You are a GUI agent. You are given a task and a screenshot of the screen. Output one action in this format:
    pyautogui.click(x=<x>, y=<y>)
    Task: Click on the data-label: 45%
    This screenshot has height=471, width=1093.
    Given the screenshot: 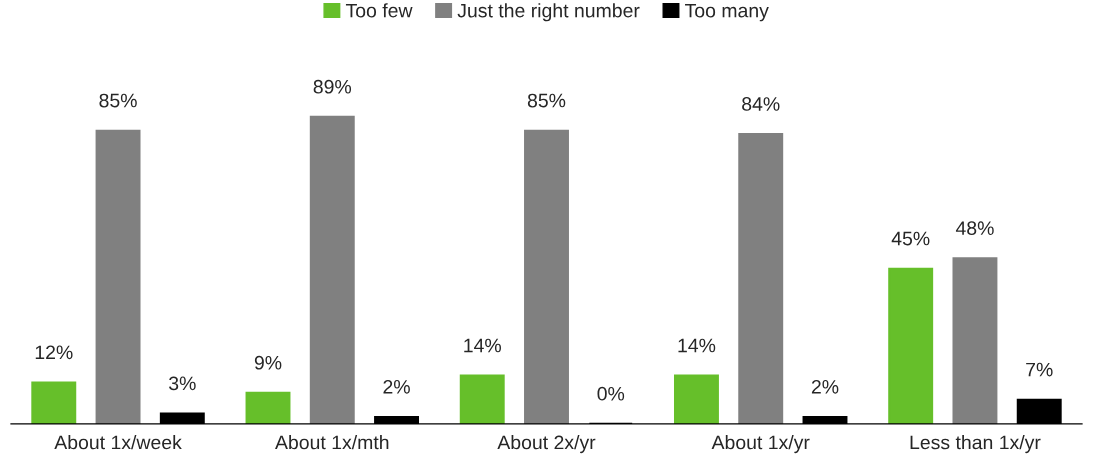 What is the action you would take?
    pyautogui.click(x=910, y=238)
    